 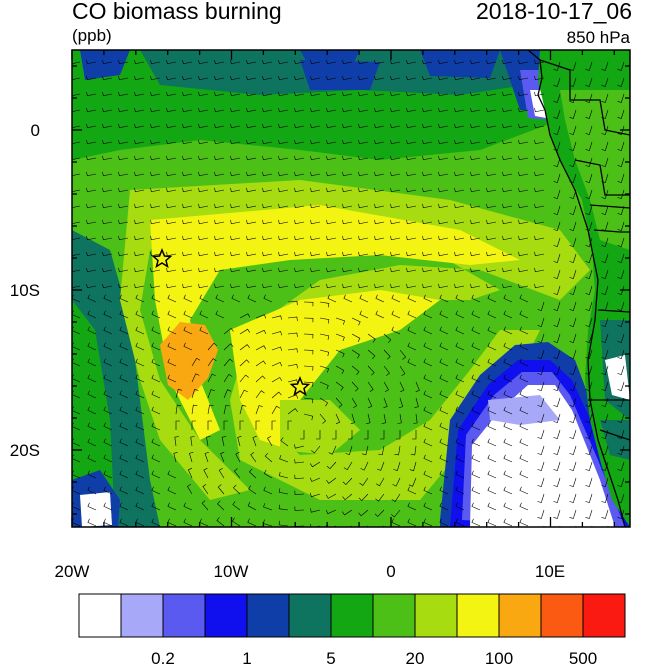 I want to click on colorbar-label: 5, so click(x=330, y=658).